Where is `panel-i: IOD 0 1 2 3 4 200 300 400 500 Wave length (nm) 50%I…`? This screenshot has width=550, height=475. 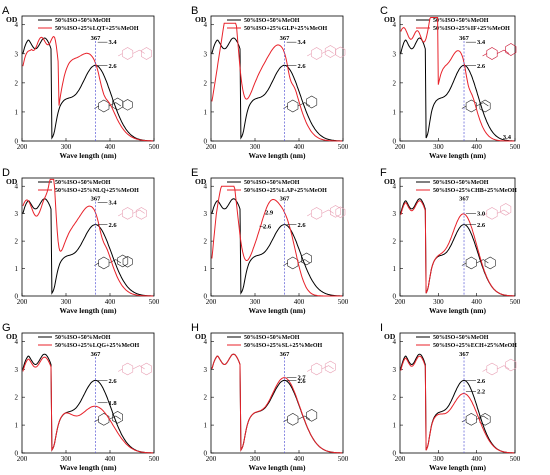 panel-i: IOD 0 1 2 3 4 200 300 400 500 Wave length (nm) 50%I… is located at coordinates (450, 397).